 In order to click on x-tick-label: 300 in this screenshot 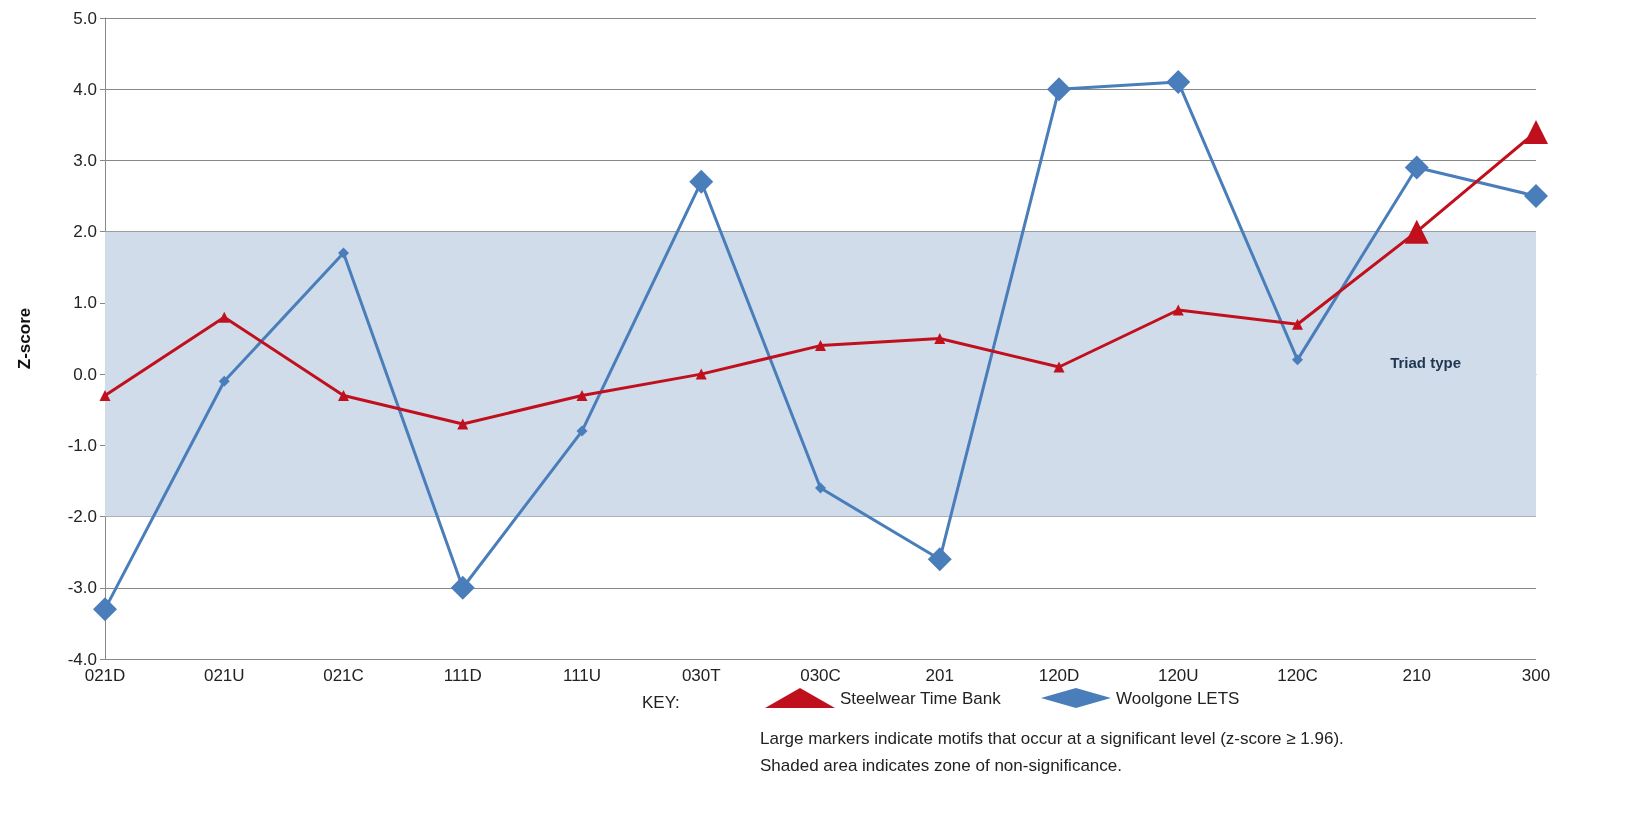, I will do `click(1536, 675)`.